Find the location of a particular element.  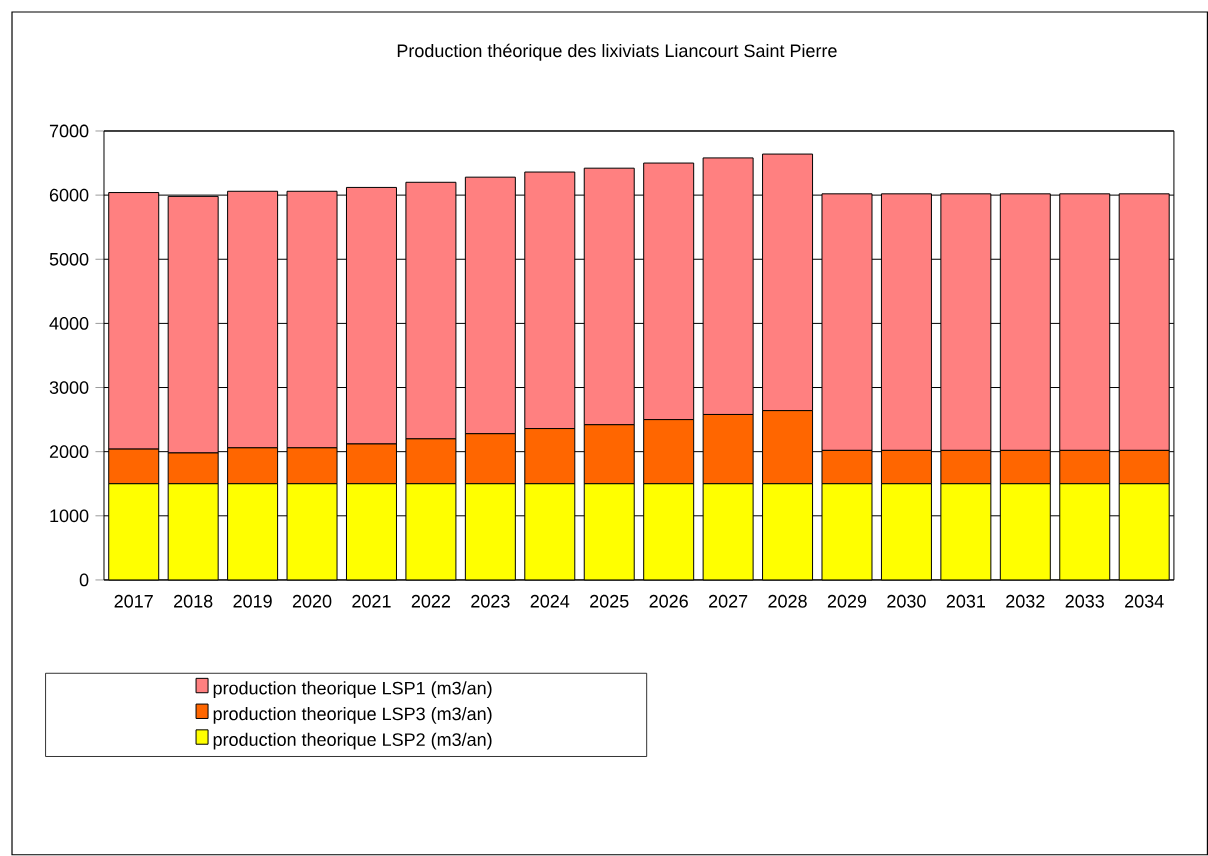

x-tick-label: 2026 is located at coordinates (668, 601).